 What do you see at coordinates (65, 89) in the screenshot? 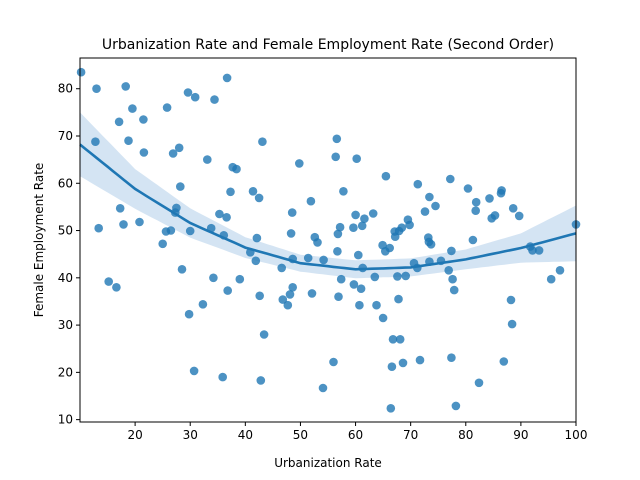
I see `y-tick-label: 80` at bounding box center [65, 89].